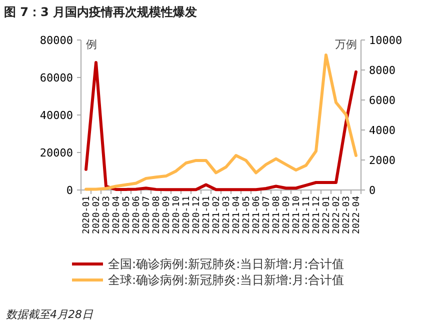  I want to click on x-tick-label: 2021-06, so click(257, 215).